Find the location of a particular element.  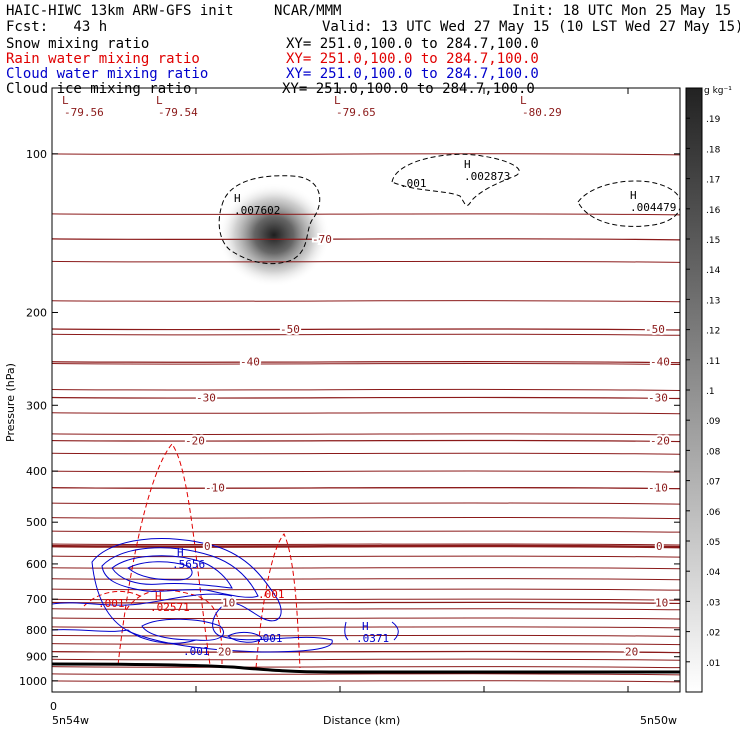

ice-max-value: .004479 is located at coordinates (653, 207).